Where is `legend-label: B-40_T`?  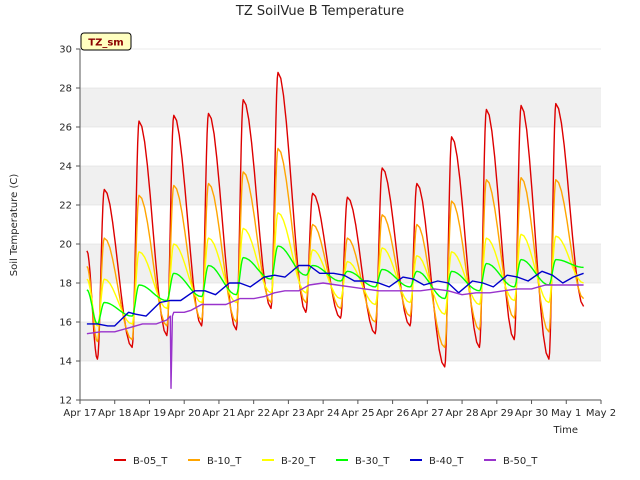
legend-label: B-40_T is located at coordinates (446, 461).